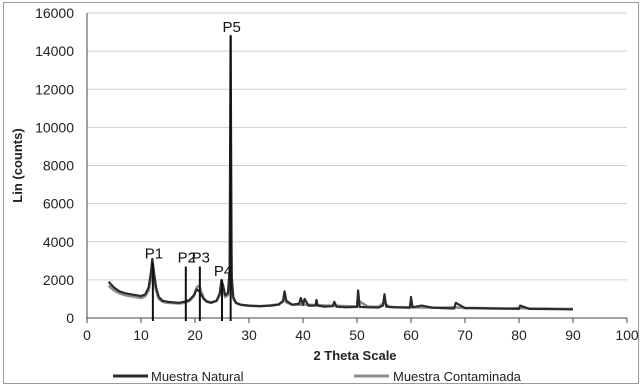  I want to click on y-tick-label: 4000, so click(58, 242).